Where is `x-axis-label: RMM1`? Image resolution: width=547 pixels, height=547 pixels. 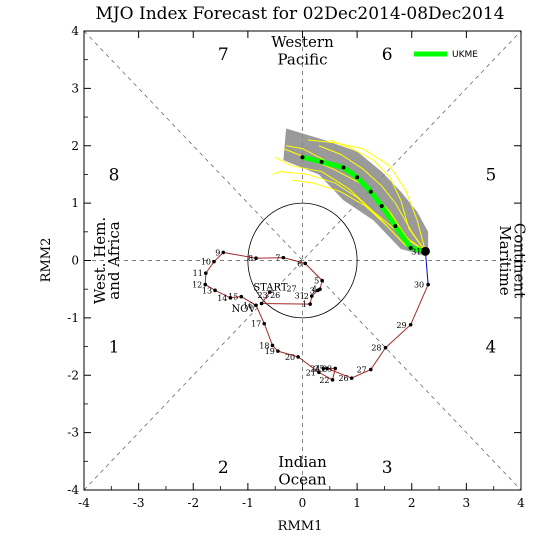
x-axis-label: RMM1 is located at coordinates (300, 526).